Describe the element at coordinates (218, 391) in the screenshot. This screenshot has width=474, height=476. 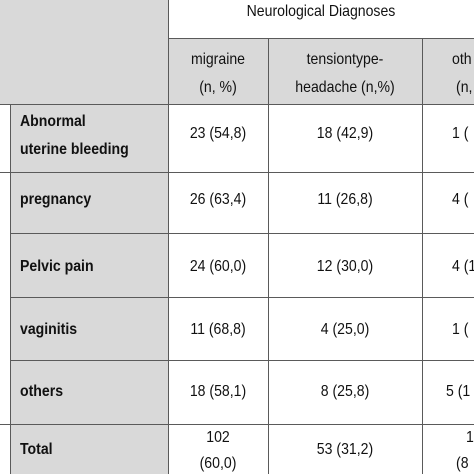
I see `cell-migraine: 18 (58,1)` at that location.